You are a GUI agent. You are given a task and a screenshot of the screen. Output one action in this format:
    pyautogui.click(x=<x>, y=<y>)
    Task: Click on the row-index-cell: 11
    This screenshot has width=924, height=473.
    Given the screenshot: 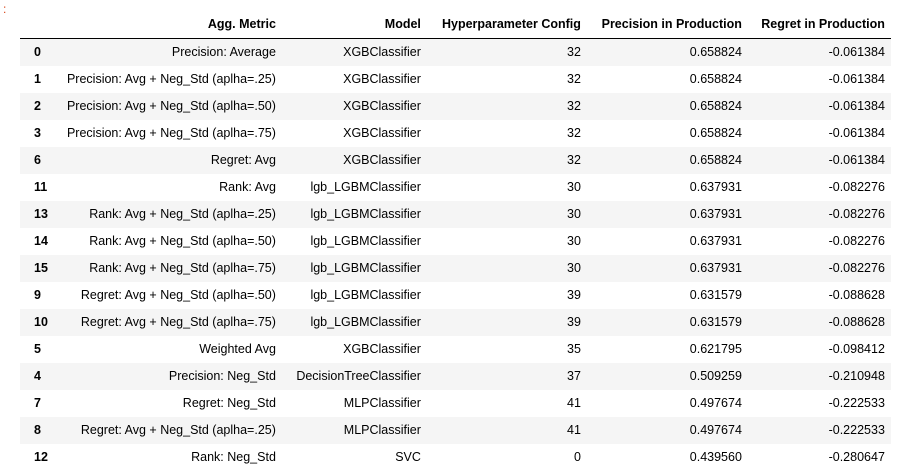 What is the action you would take?
    pyautogui.click(x=41, y=187)
    